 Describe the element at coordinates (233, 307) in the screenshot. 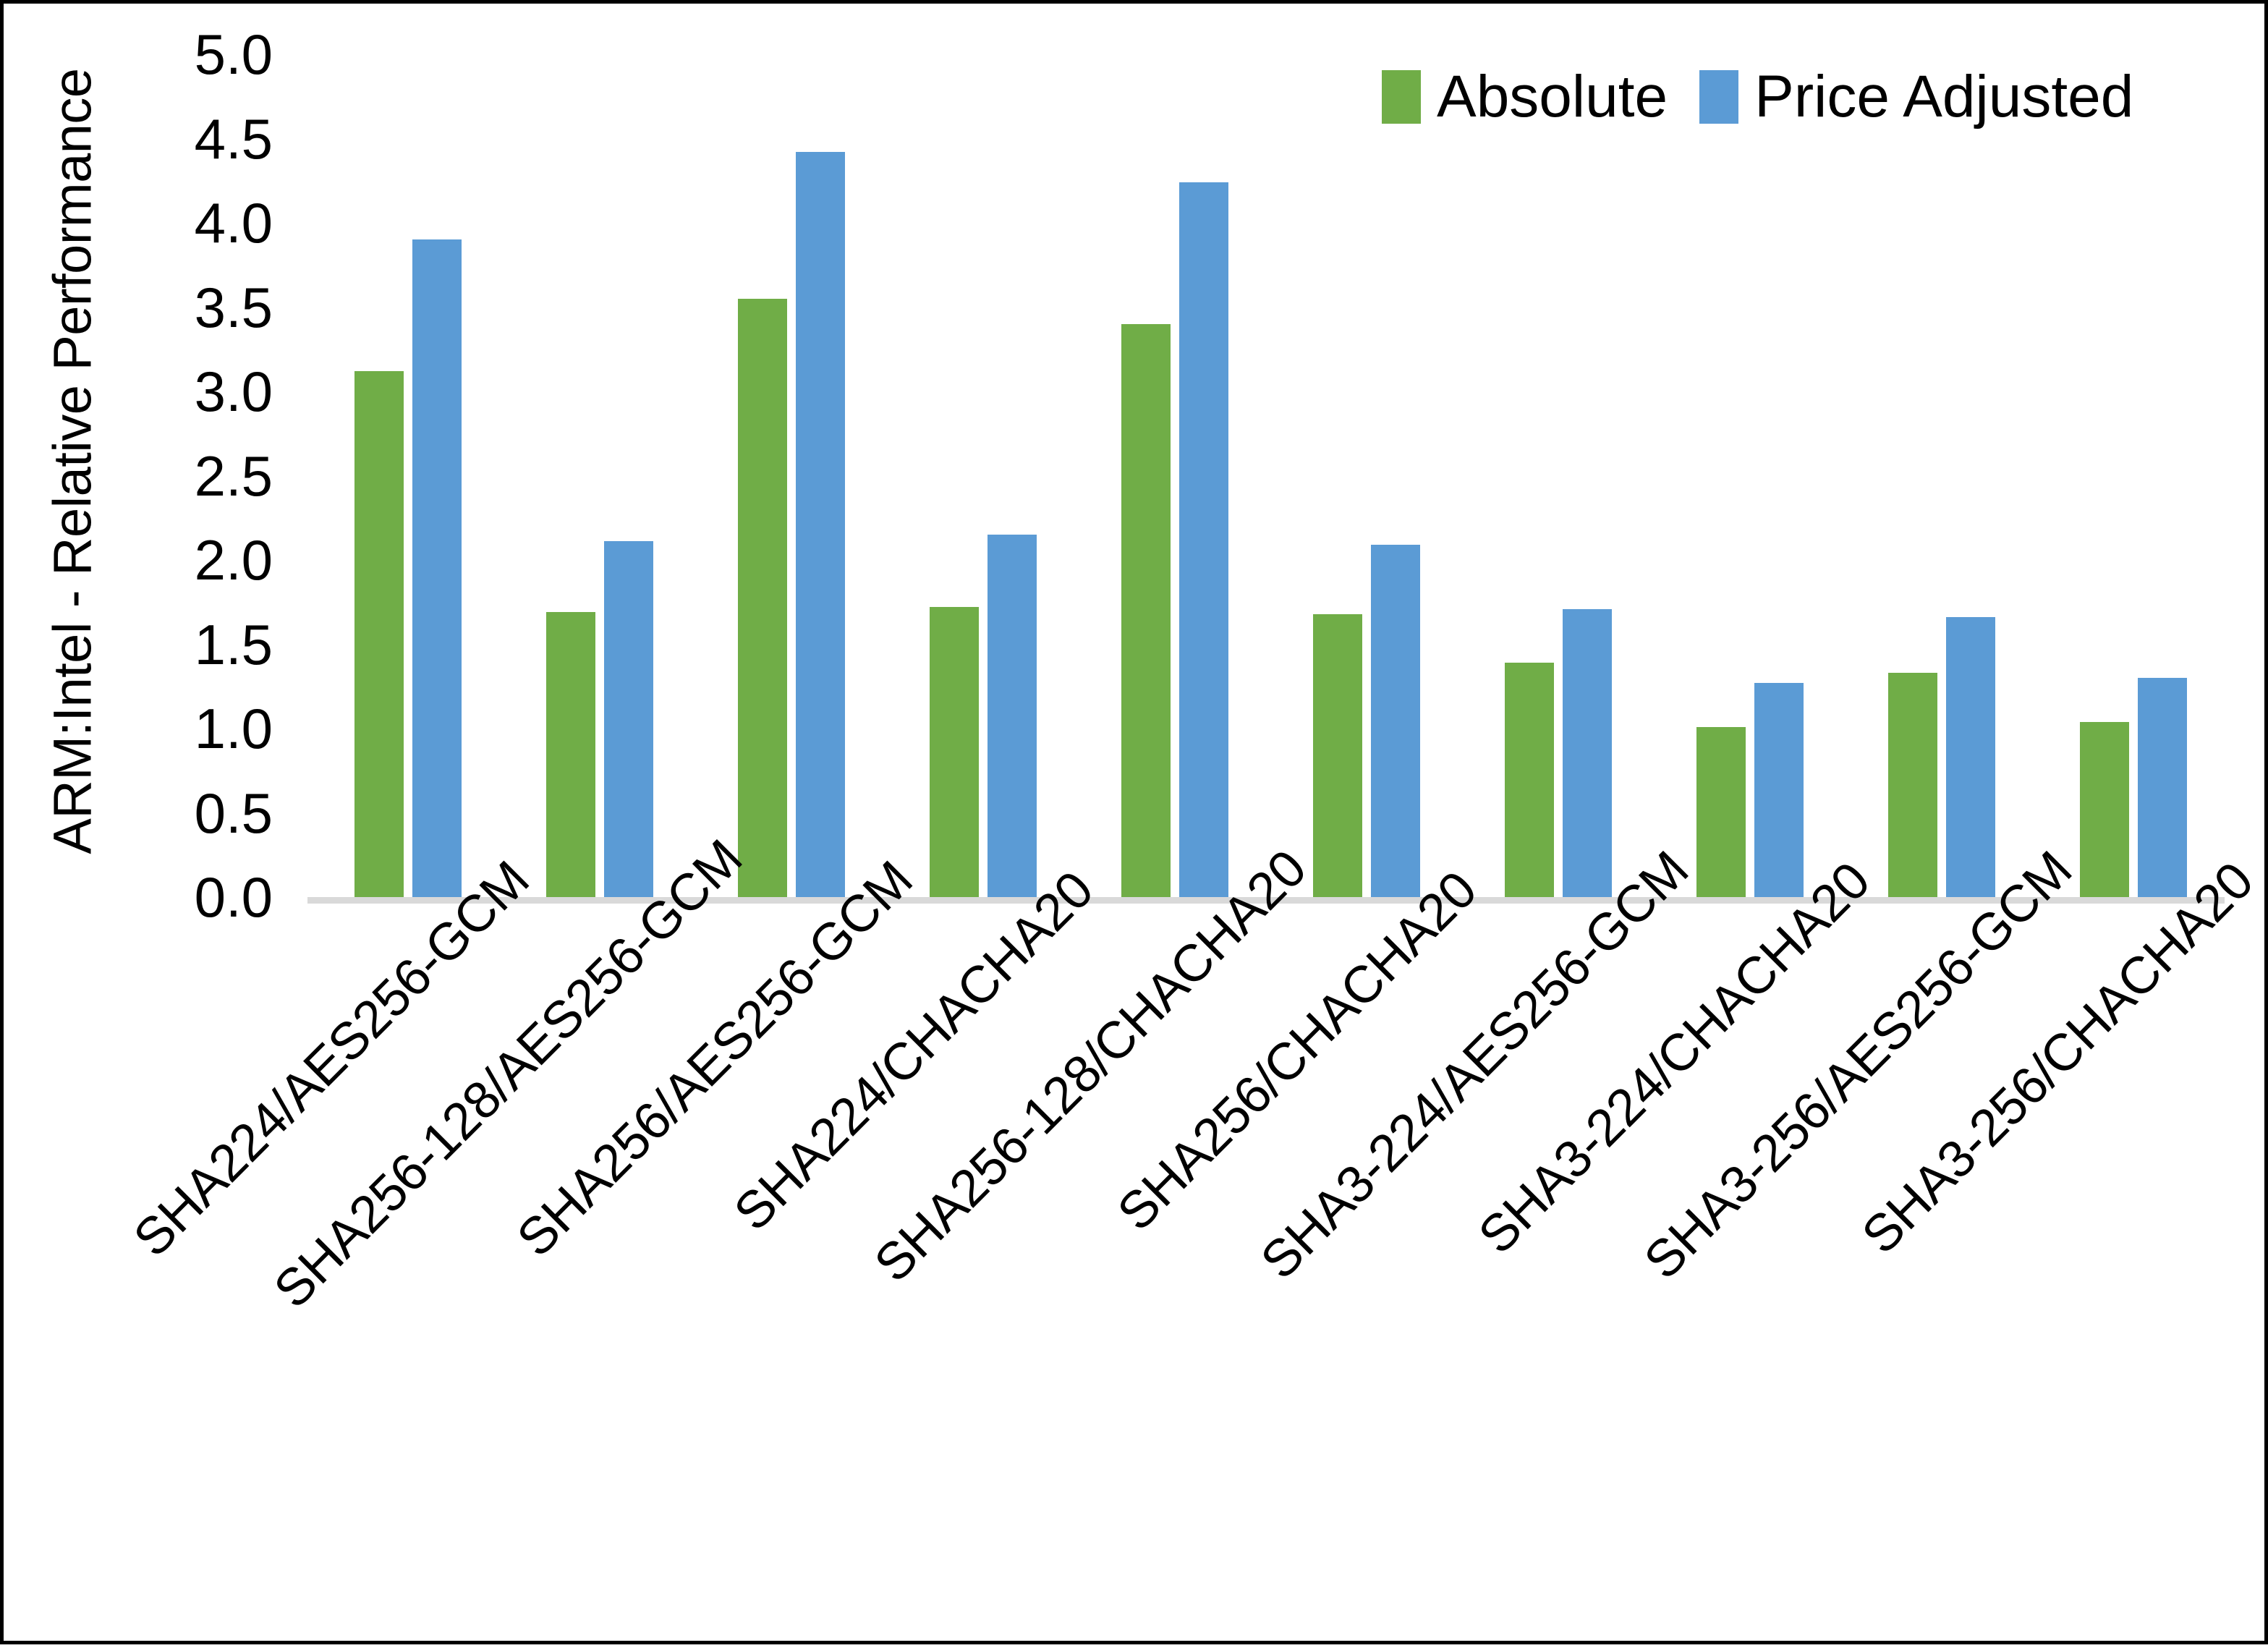

I see `y-axis-tick-label: 3.5` at that location.